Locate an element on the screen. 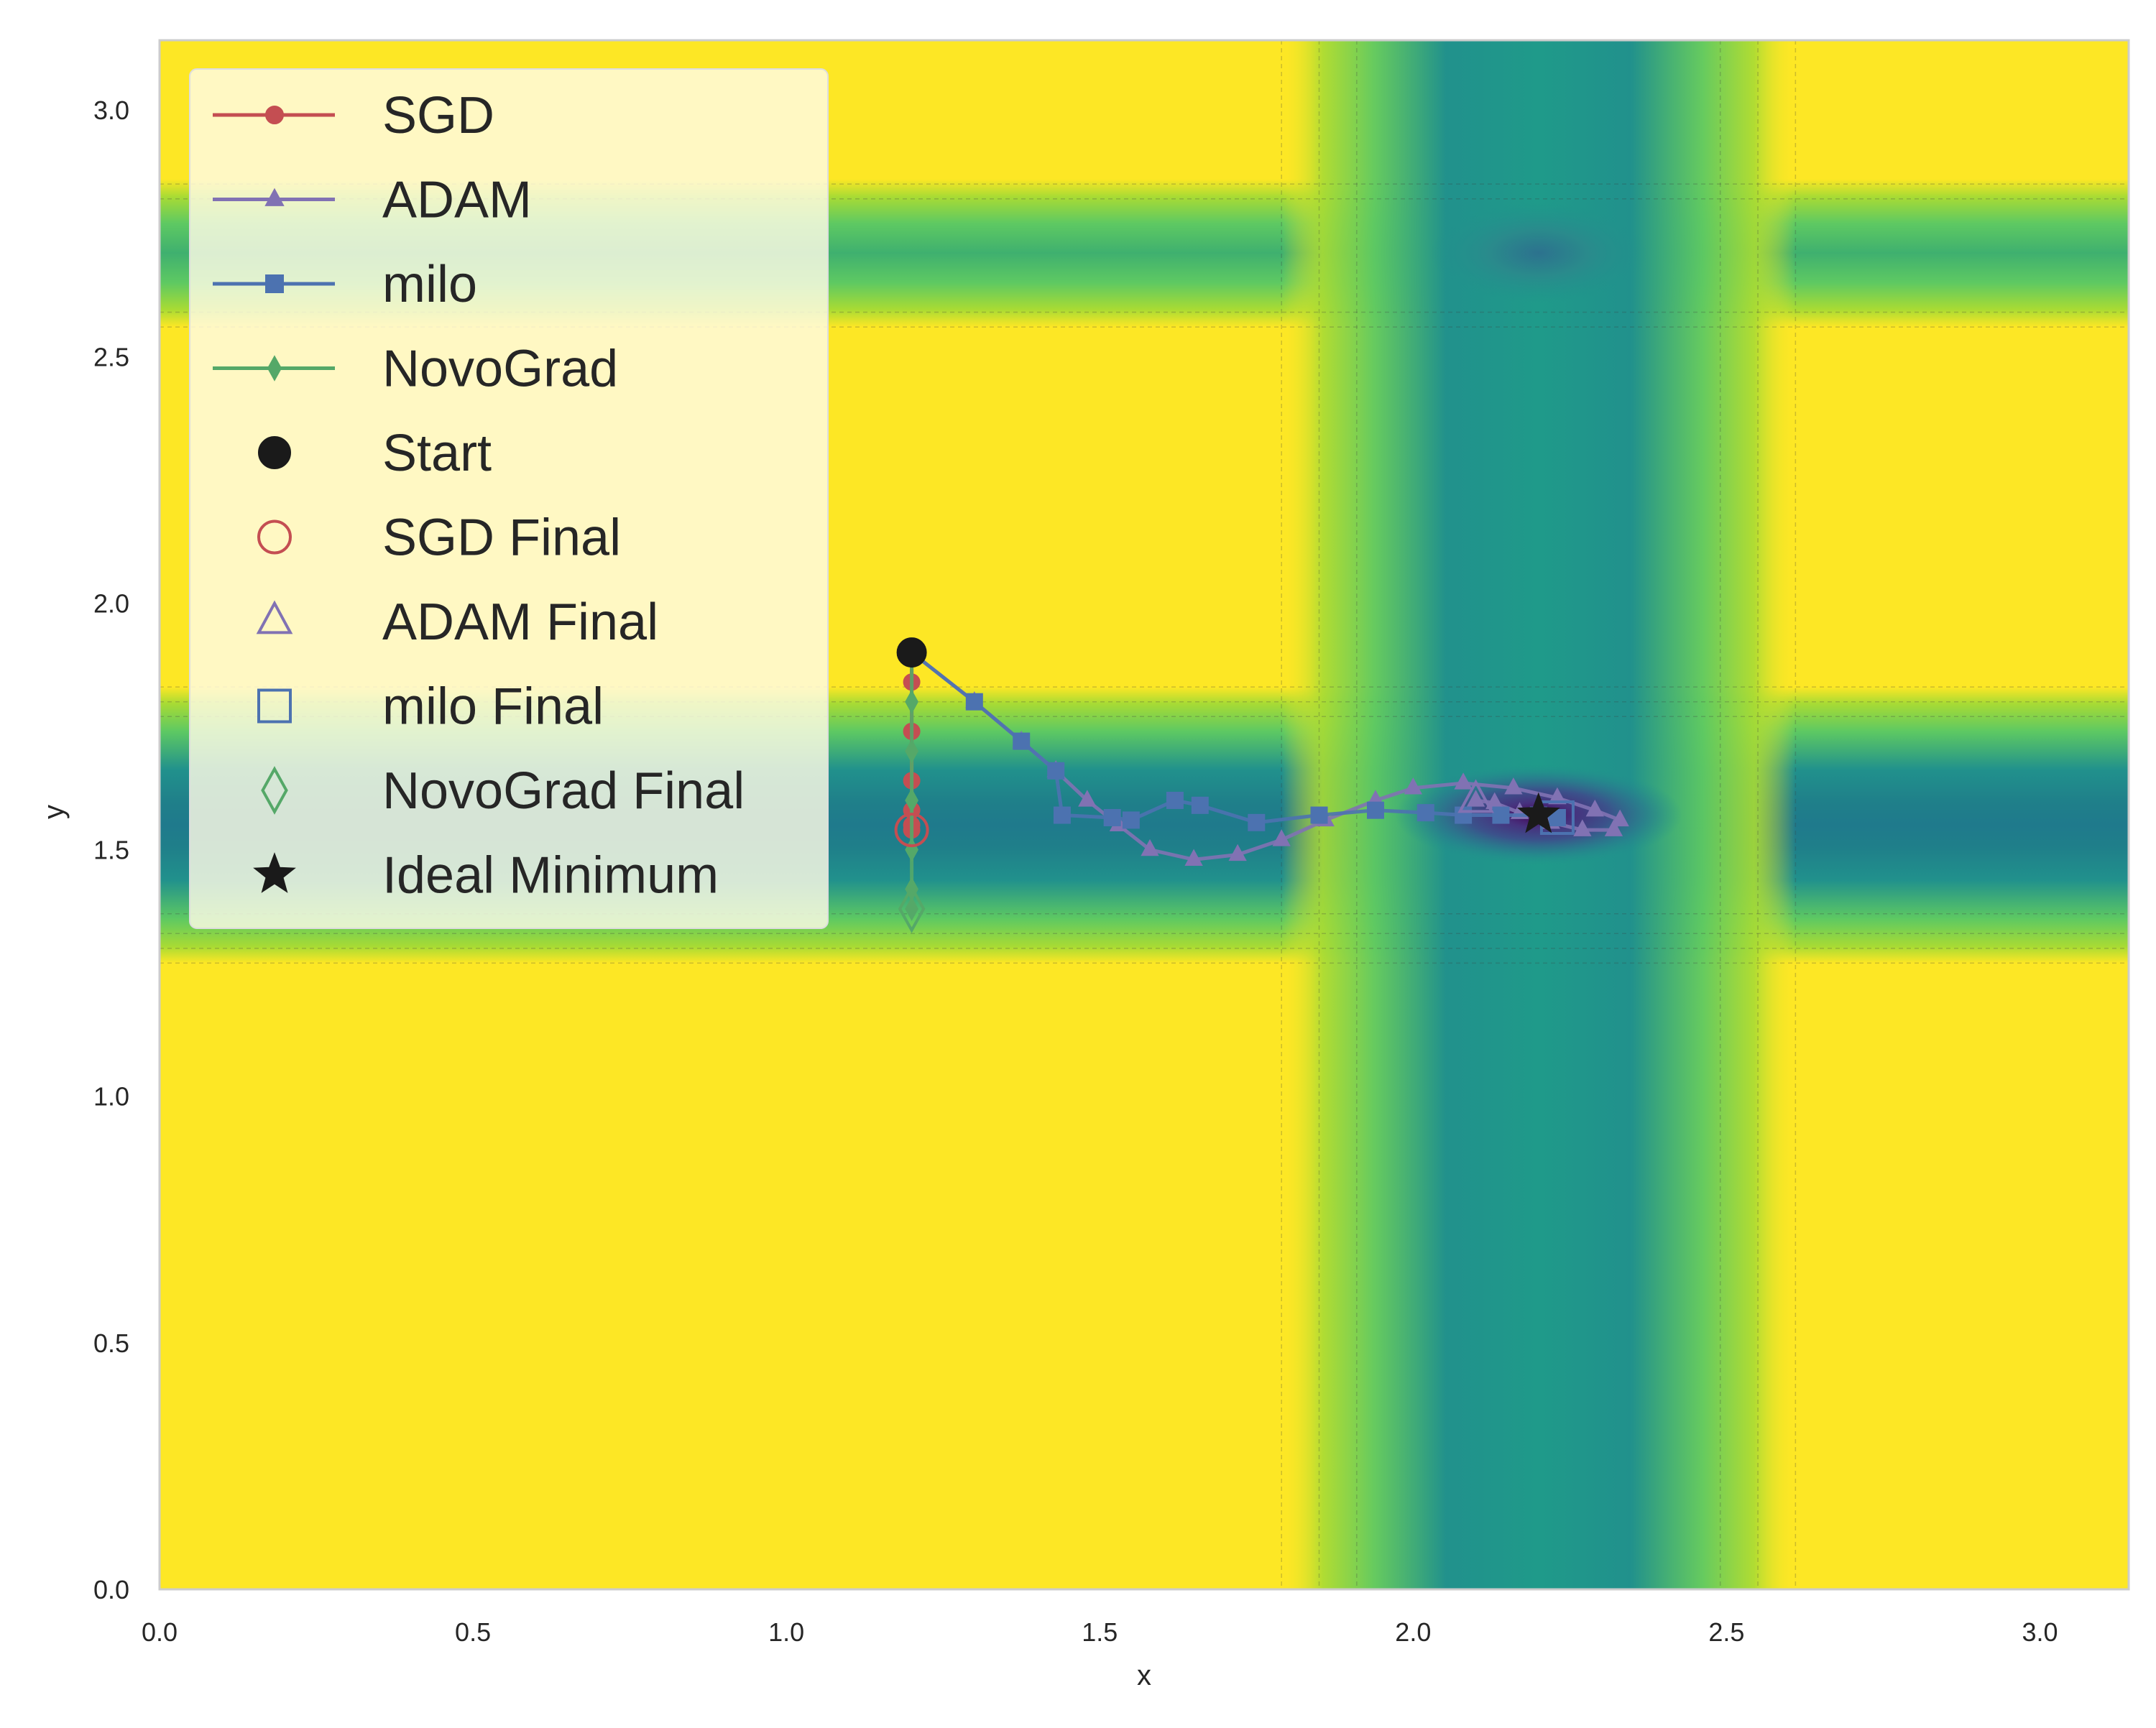  y-tick-label: 3.0 is located at coordinates (111, 111).